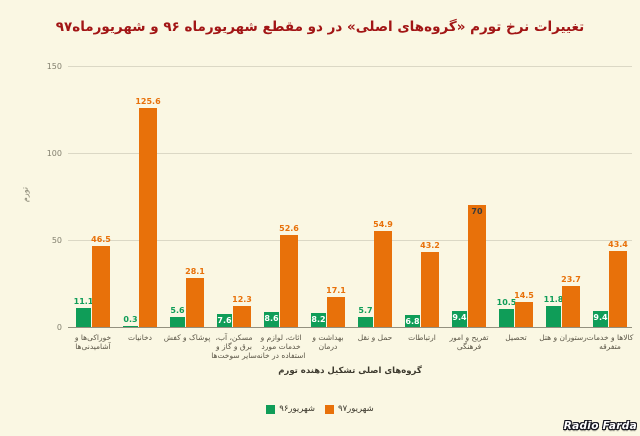 The image size is (640, 436). Describe the element at coordinates (430, 245) in the screenshot. I see `bar-value-label: 43.2` at that location.